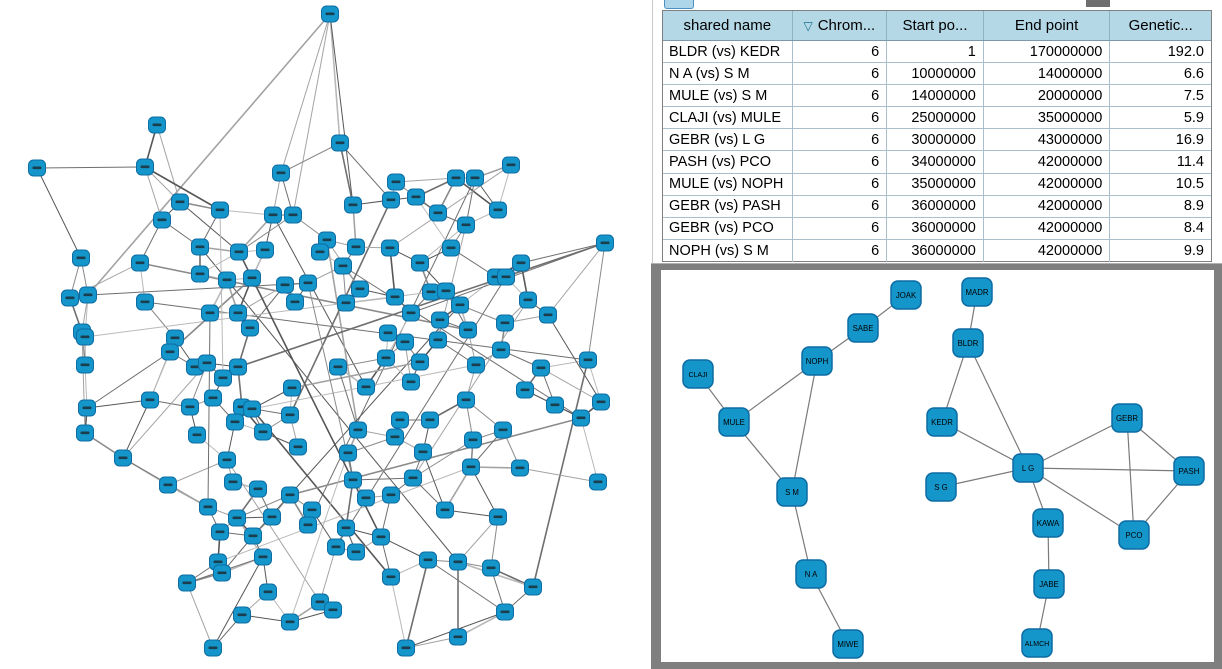  What do you see at coordinates (1193, 73) in the screenshot?
I see `table-cell: 6.6` at bounding box center [1193, 73].